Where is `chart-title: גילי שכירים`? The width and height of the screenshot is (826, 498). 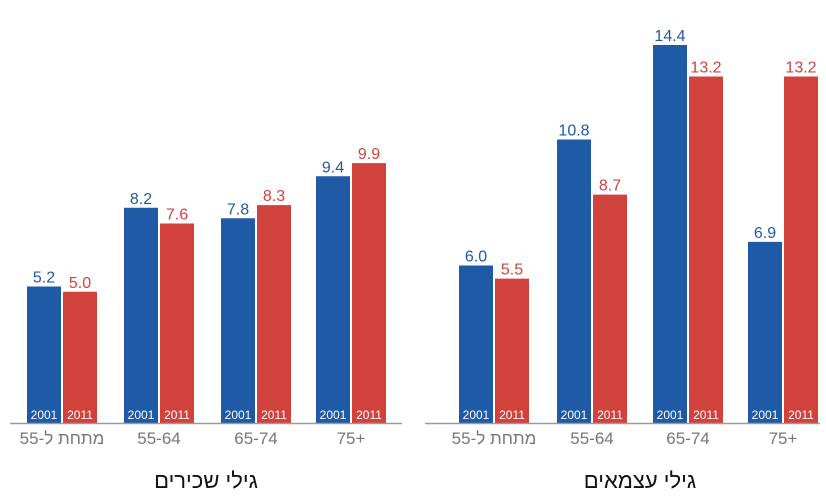
chart-title: גילי שכירים is located at coordinates (206, 480).